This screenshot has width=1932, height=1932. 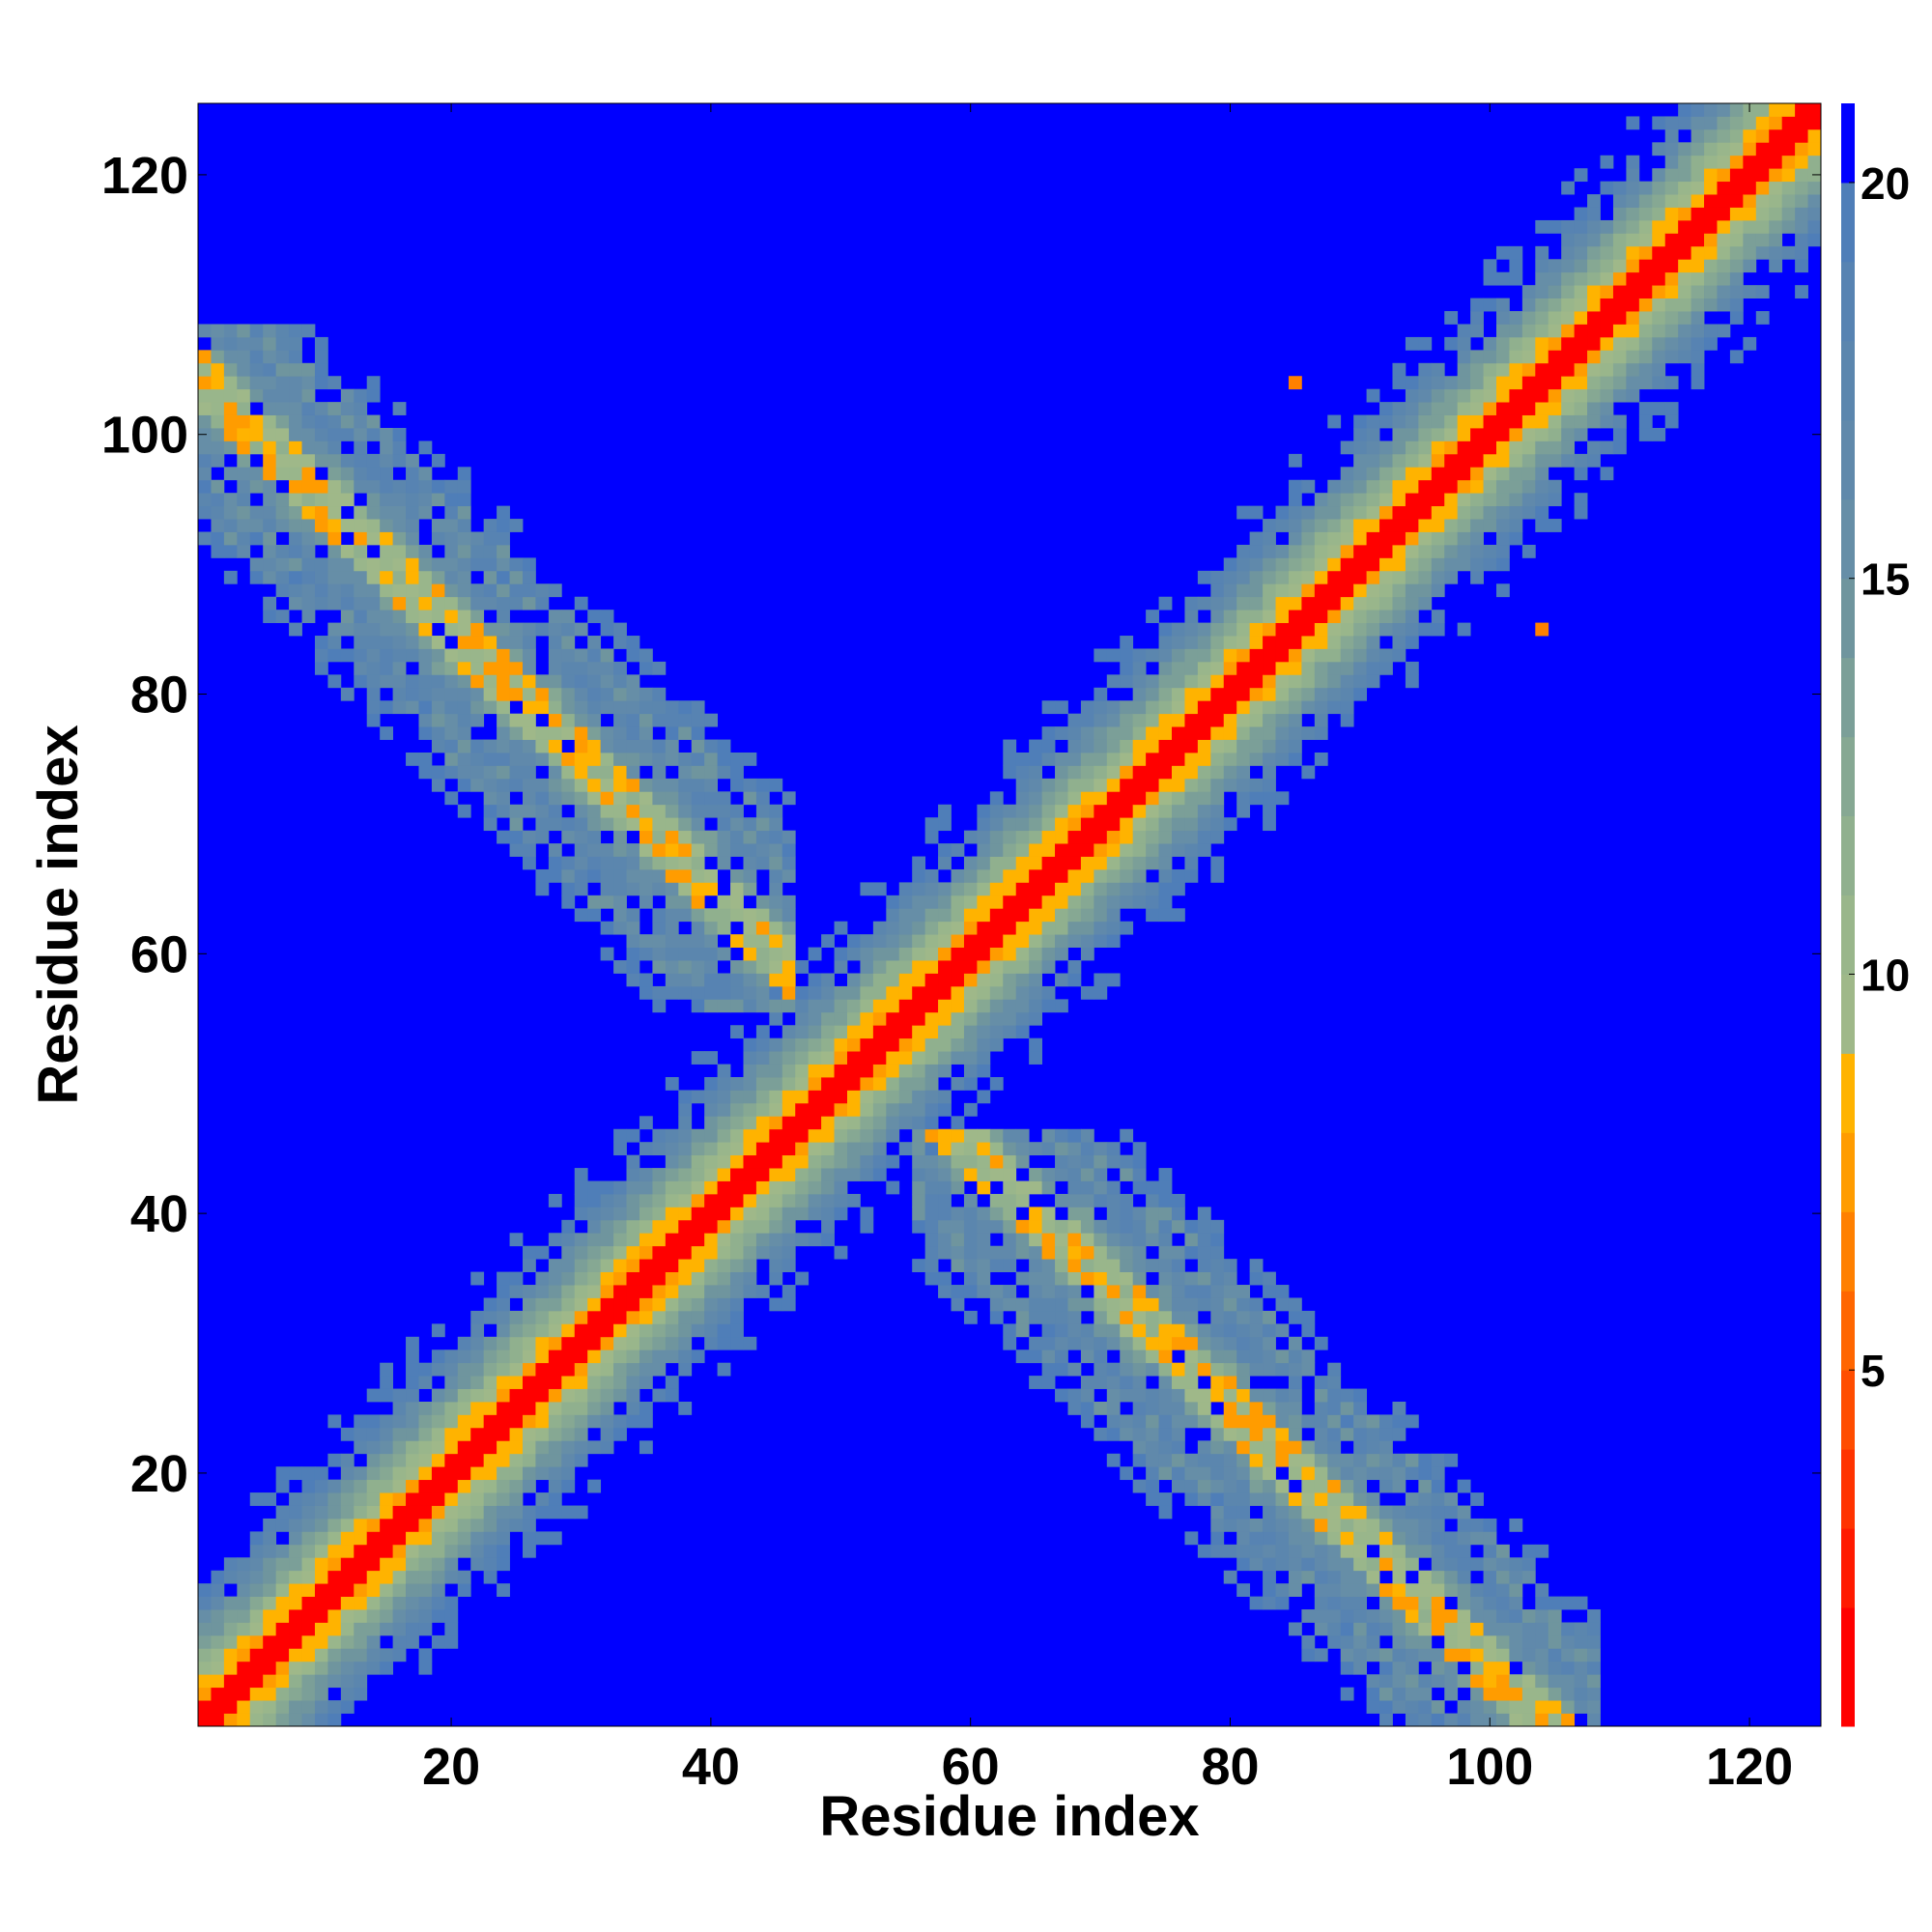 I want to click on x-tick-label: 60, so click(x=971, y=1767).